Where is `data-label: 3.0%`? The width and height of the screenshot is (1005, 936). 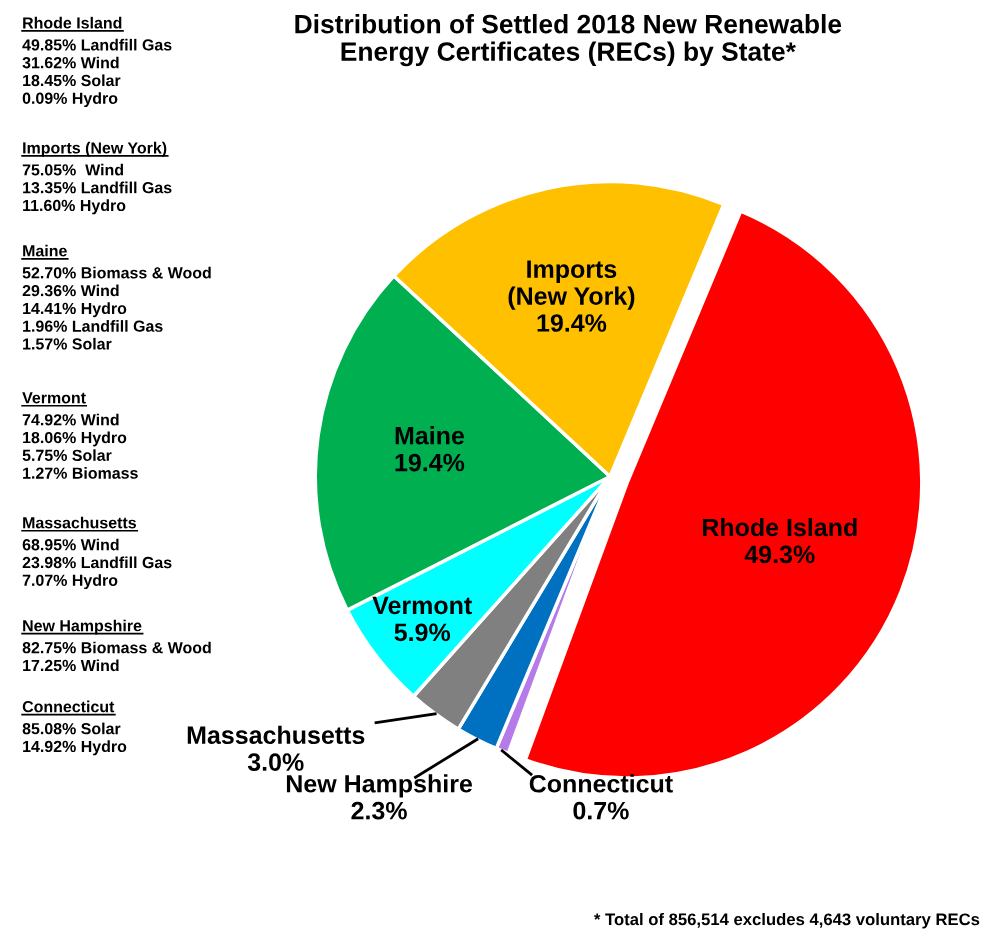 data-label: 3.0% is located at coordinates (275, 762).